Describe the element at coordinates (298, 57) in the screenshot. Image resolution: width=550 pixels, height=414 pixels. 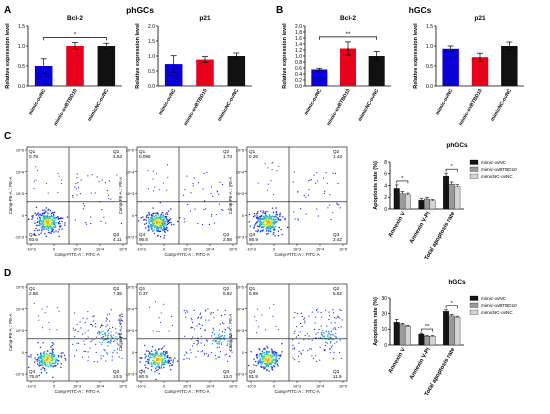
I see `b-bcl2-ytick-label: 1.0` at that location.